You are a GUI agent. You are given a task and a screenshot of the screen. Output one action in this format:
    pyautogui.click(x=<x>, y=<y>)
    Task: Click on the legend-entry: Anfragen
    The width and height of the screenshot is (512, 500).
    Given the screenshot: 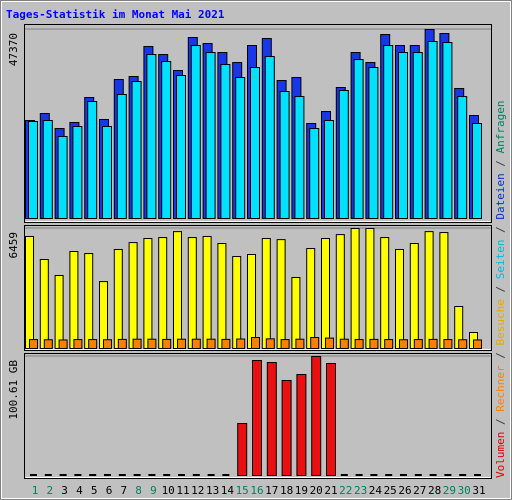 What is the action you would take?
    pyautogui.click(x=500, y=126)
    